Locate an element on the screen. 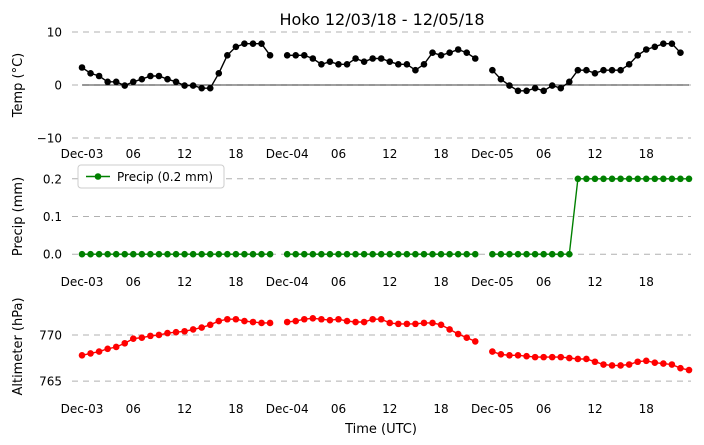  y-axis-label: Precip (mm) is located at coordinates (18, 216).